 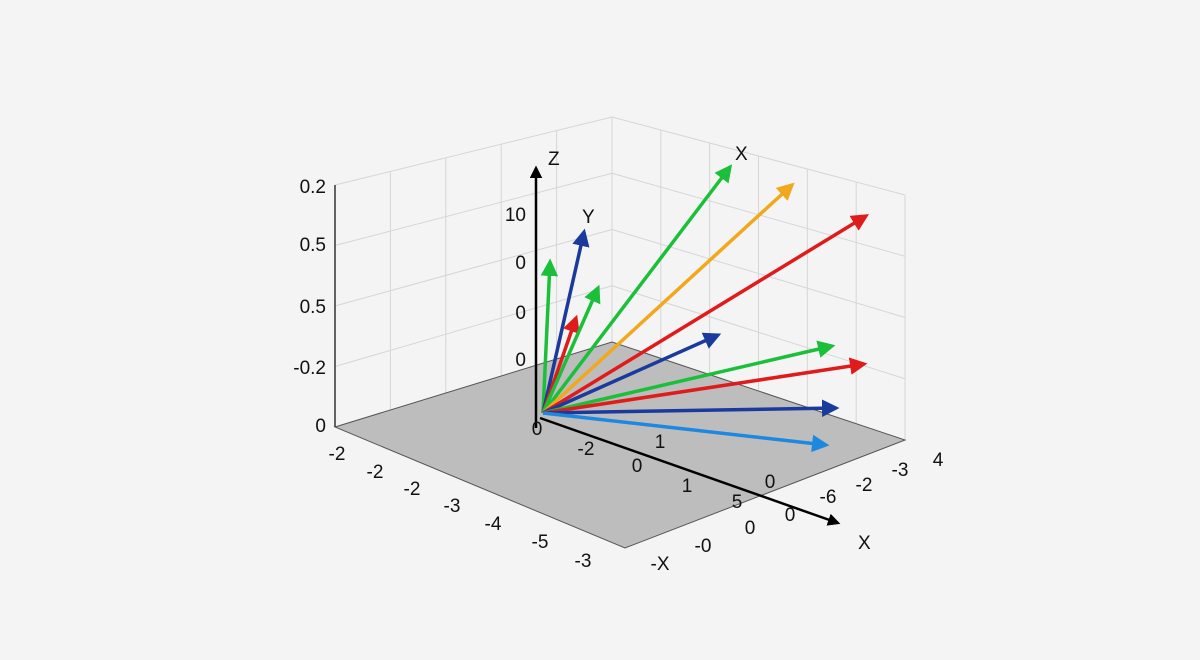 I want to click on x-axis, so click(x=690, y=471).